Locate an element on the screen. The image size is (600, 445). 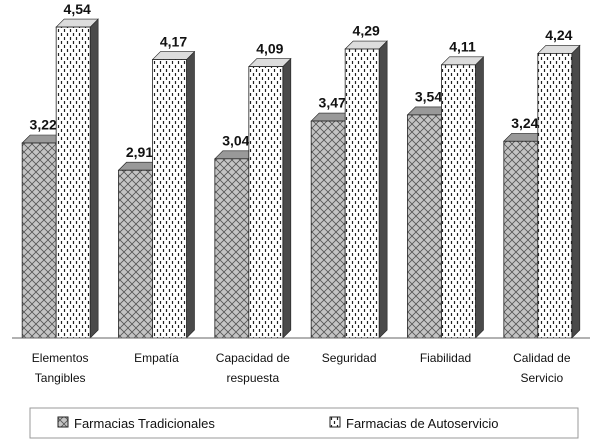
value-label: 3,47 is located at coordinates (332, 103).